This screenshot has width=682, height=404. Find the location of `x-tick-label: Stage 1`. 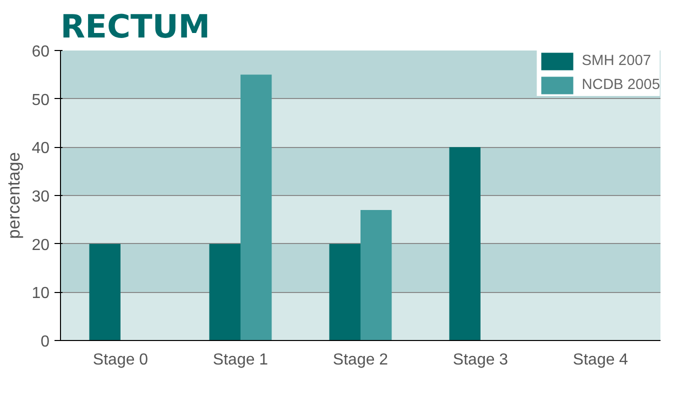

x-tick-label: Stage 1 is located at coordinates (240, 360).